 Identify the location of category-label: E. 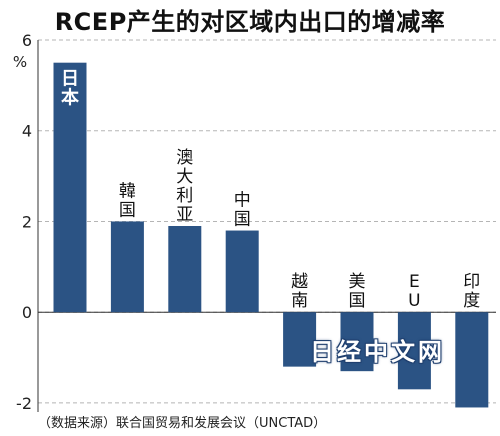
(414, 282).